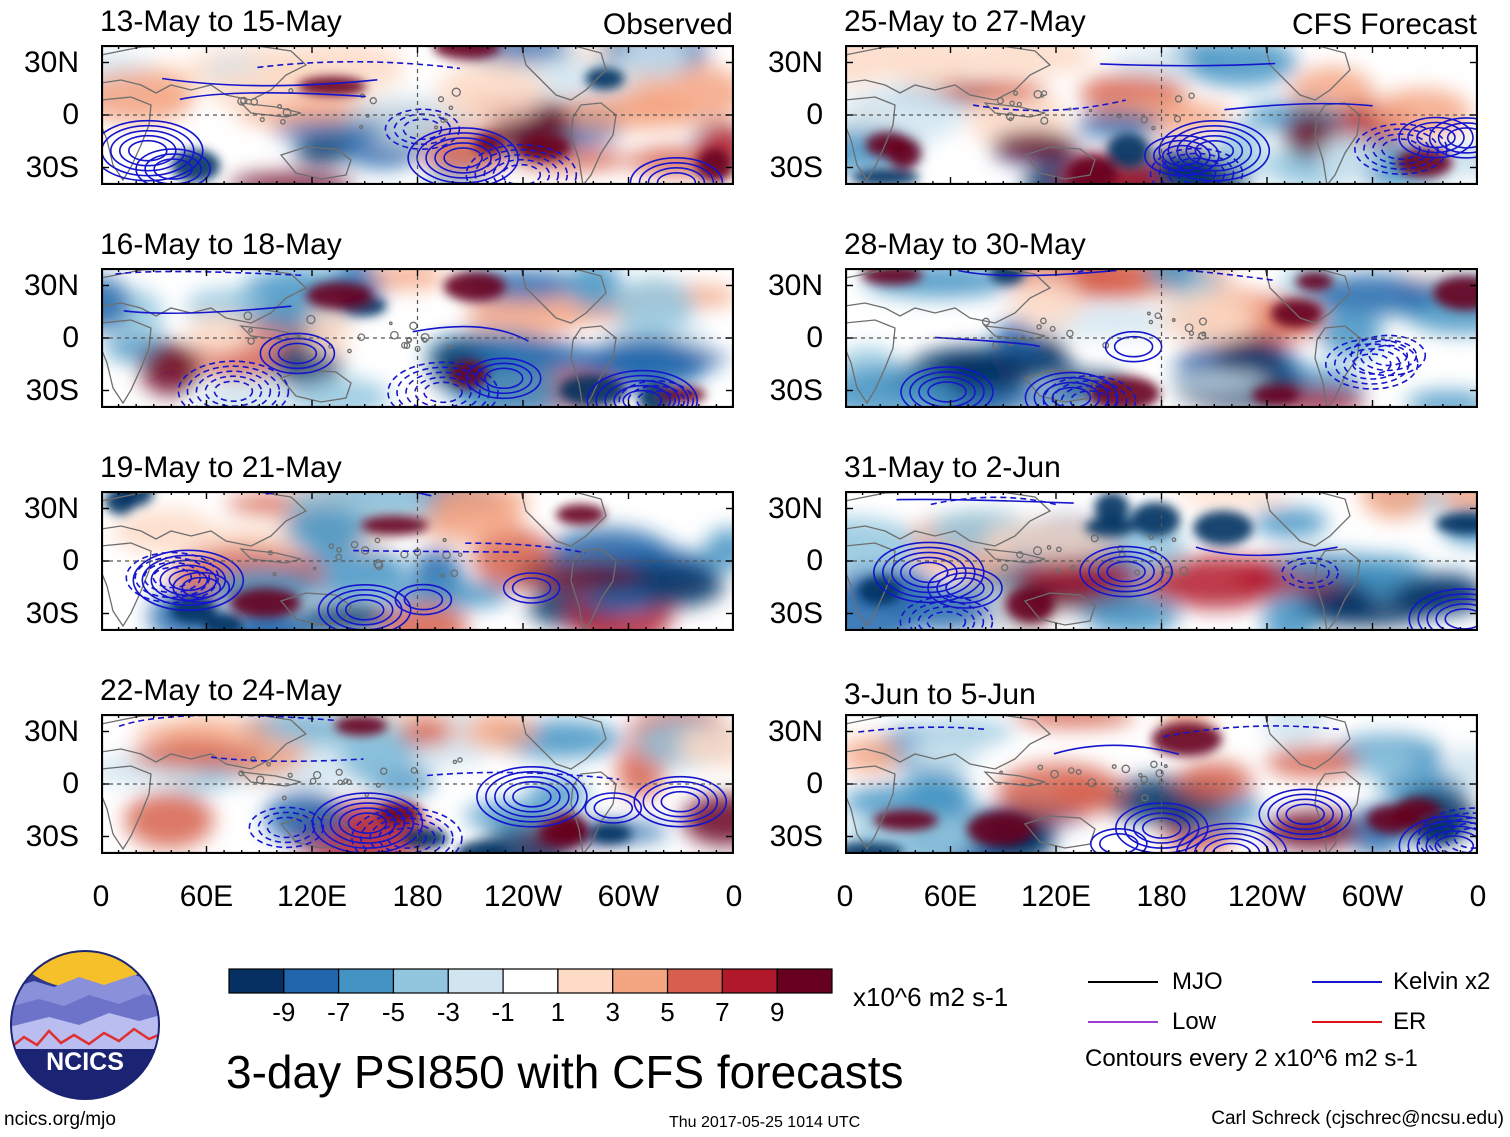  What do you see at coordinates (284, 1012) in the screenshot?
I see `colorbar-tick-label: -9` at bounding box center [284, 1012].